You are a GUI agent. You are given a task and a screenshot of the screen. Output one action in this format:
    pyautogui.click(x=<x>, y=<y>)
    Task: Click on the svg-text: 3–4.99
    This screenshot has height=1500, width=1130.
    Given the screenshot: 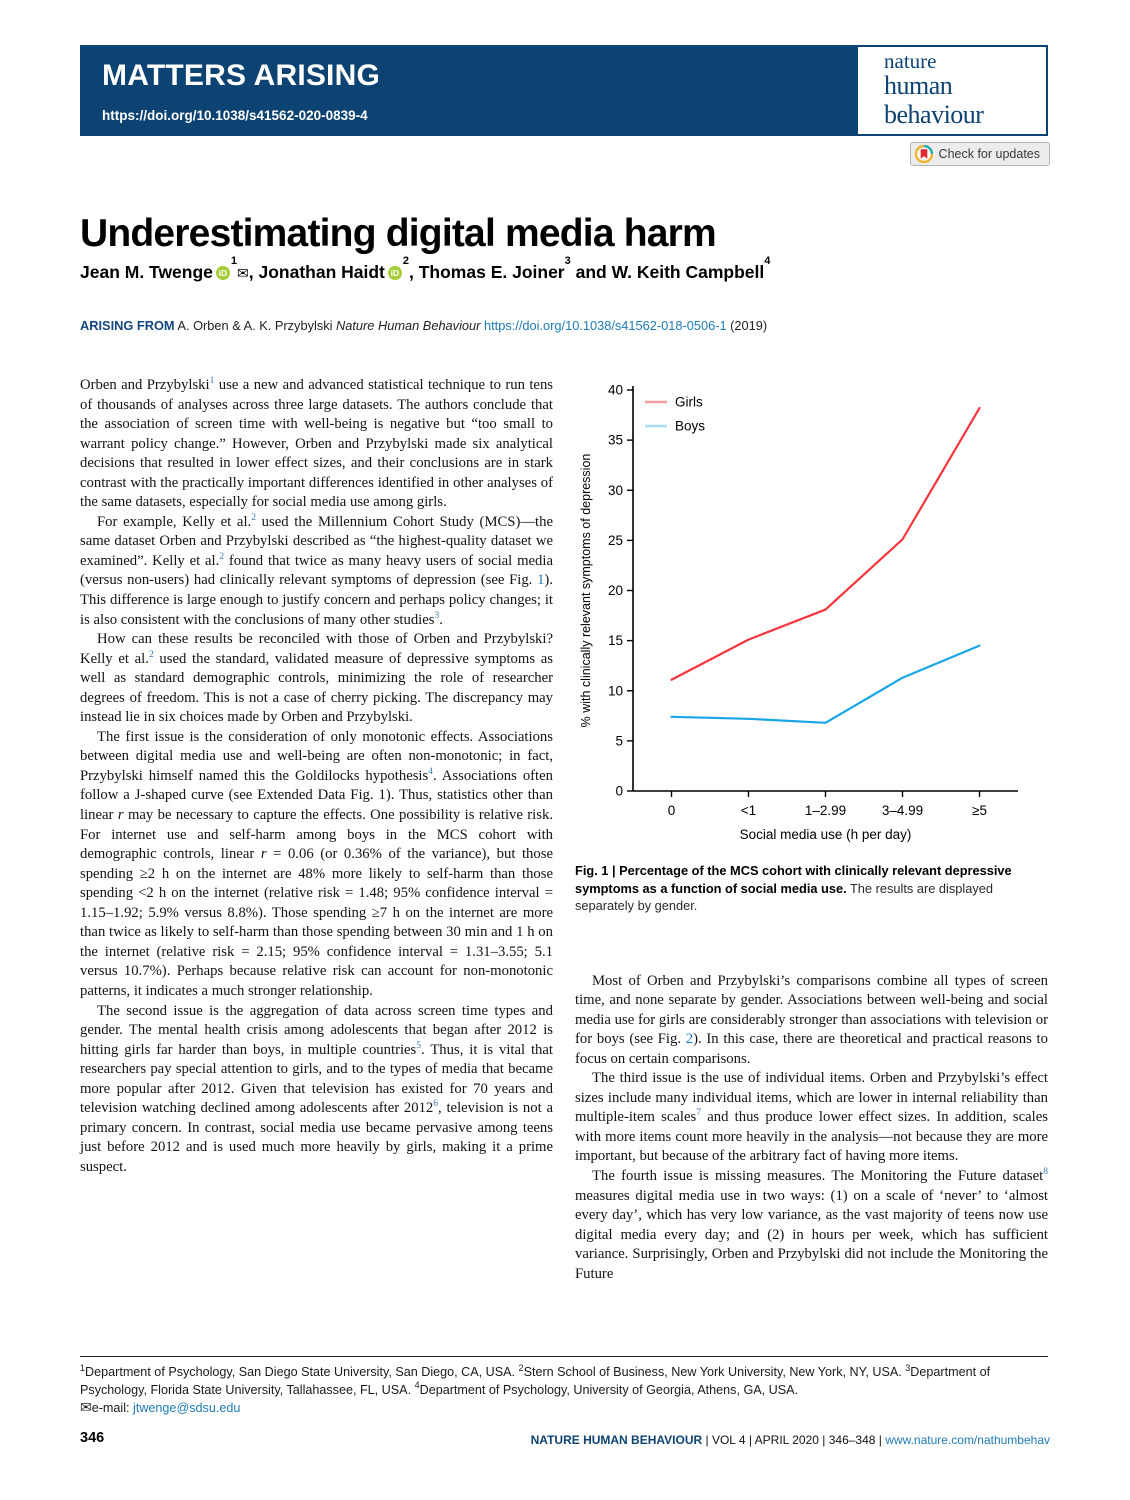 What is the action you would take?
    pyautogui.click(x=902, y=810)
    